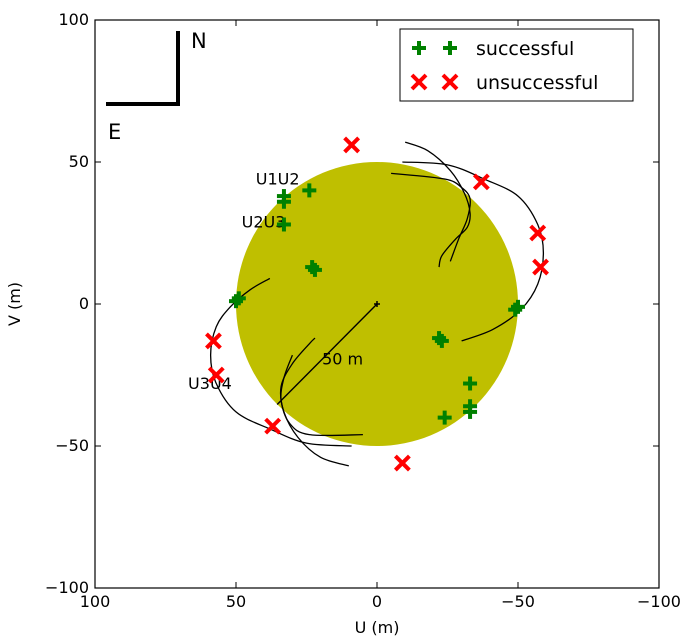 Image resolution: width=687 pixels, height=637 pixels. Describe the element at coordinates (264, 221) in the screenshot. I see `baseline-label-u2u3: U2U3` at that location.